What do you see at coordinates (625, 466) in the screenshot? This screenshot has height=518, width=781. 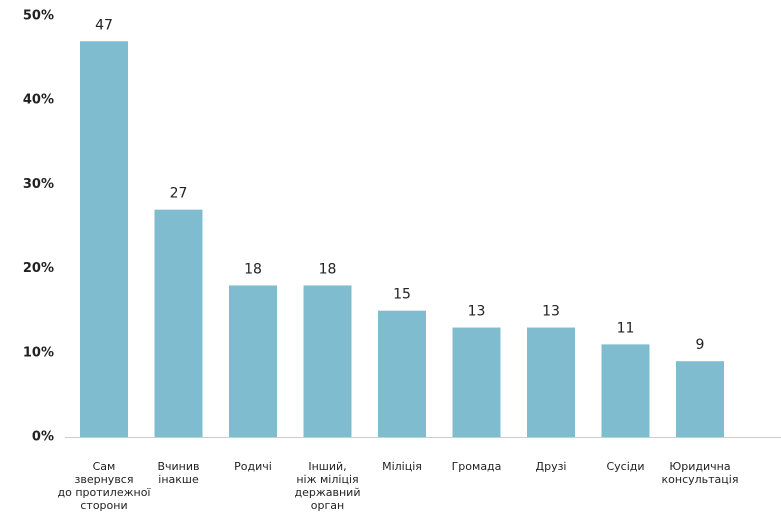 I see `x-tick-label: Сусіди` at bounding box center [625, 466].